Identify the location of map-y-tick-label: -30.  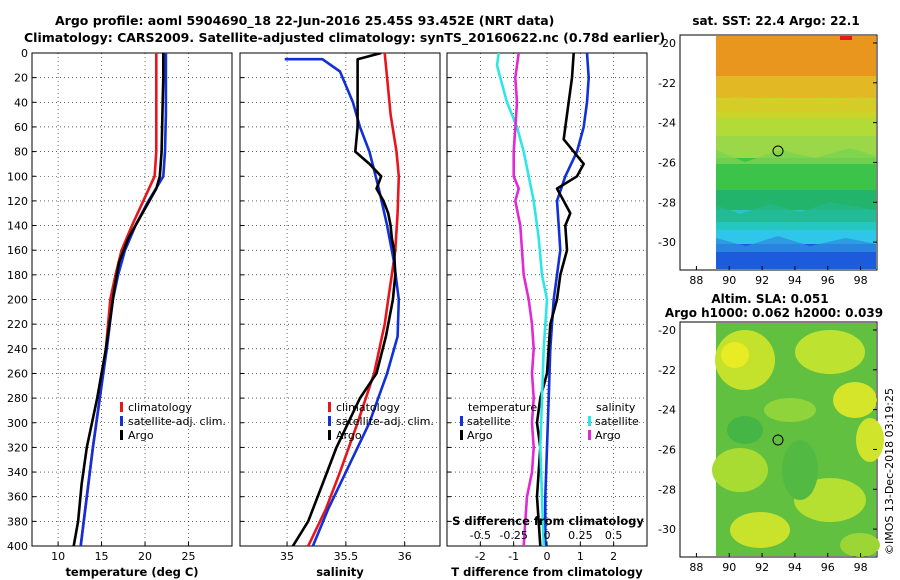
(667, 242).